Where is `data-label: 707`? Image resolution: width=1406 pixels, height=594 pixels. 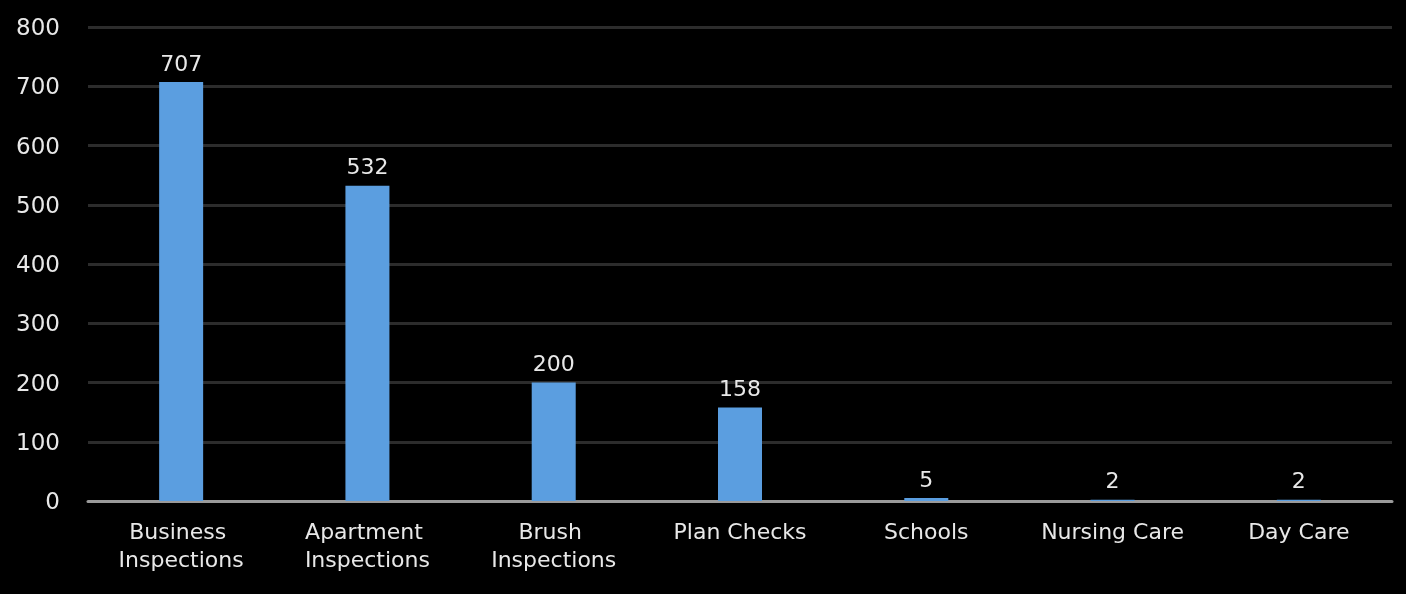
data-label: 707 is located at coordinates (181, 63).